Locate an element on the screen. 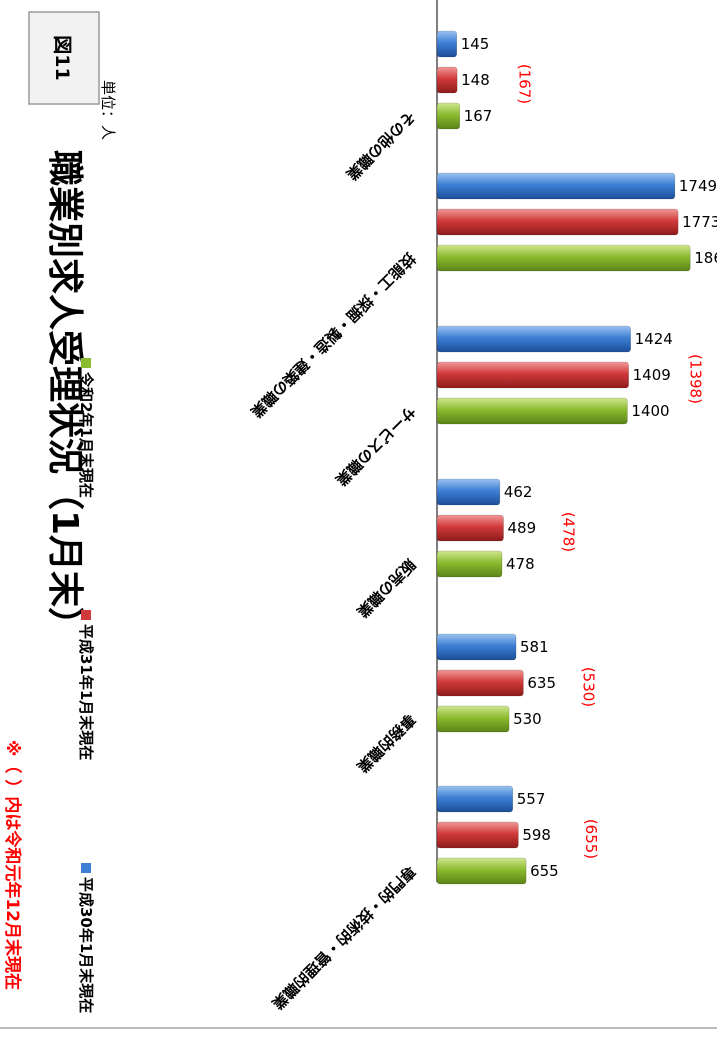 This screenshot has height=1037, width=717. figure-label-box is located at coordinates (64, 58).